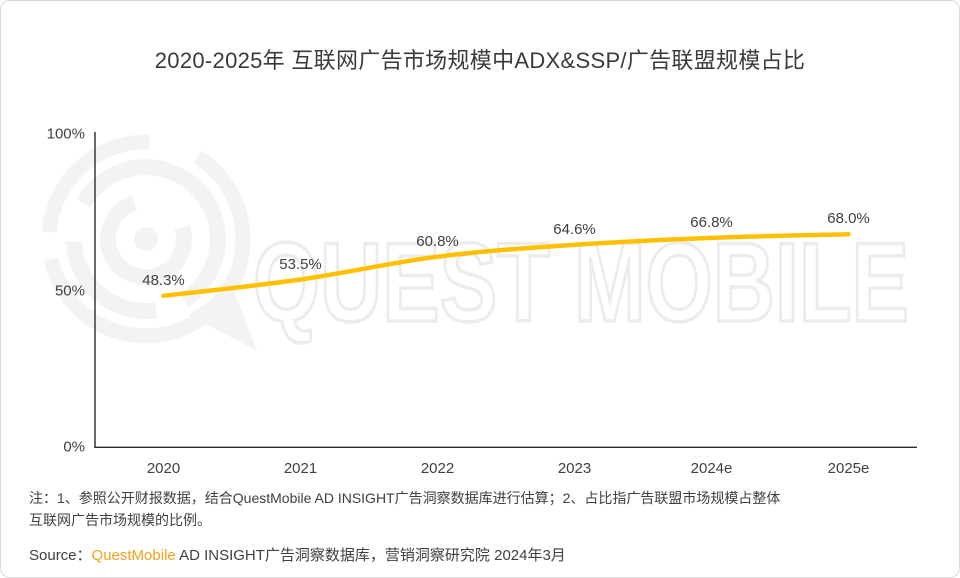 This screenshot has height=578, width=960. I want to click on y-axis-label: 100%, so click(65, 134).